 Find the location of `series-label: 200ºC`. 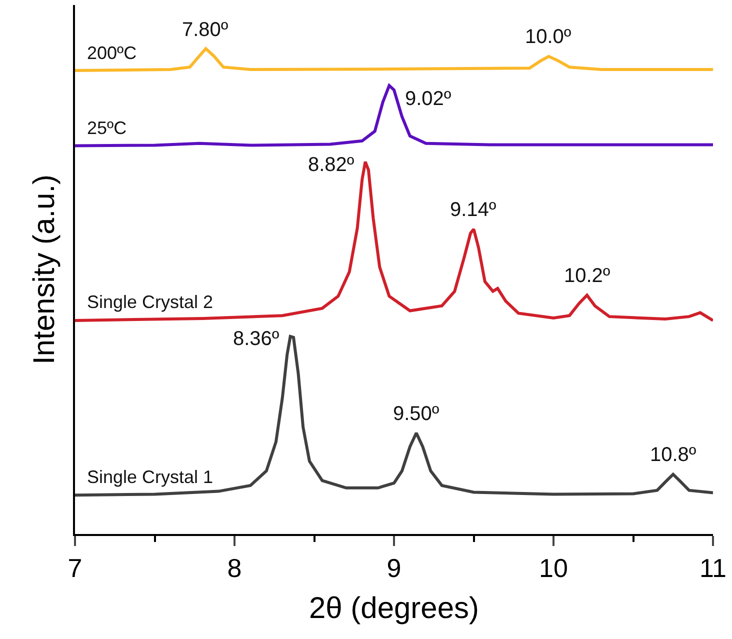

series-label: 200ºC is located at coordinates (112, 53).